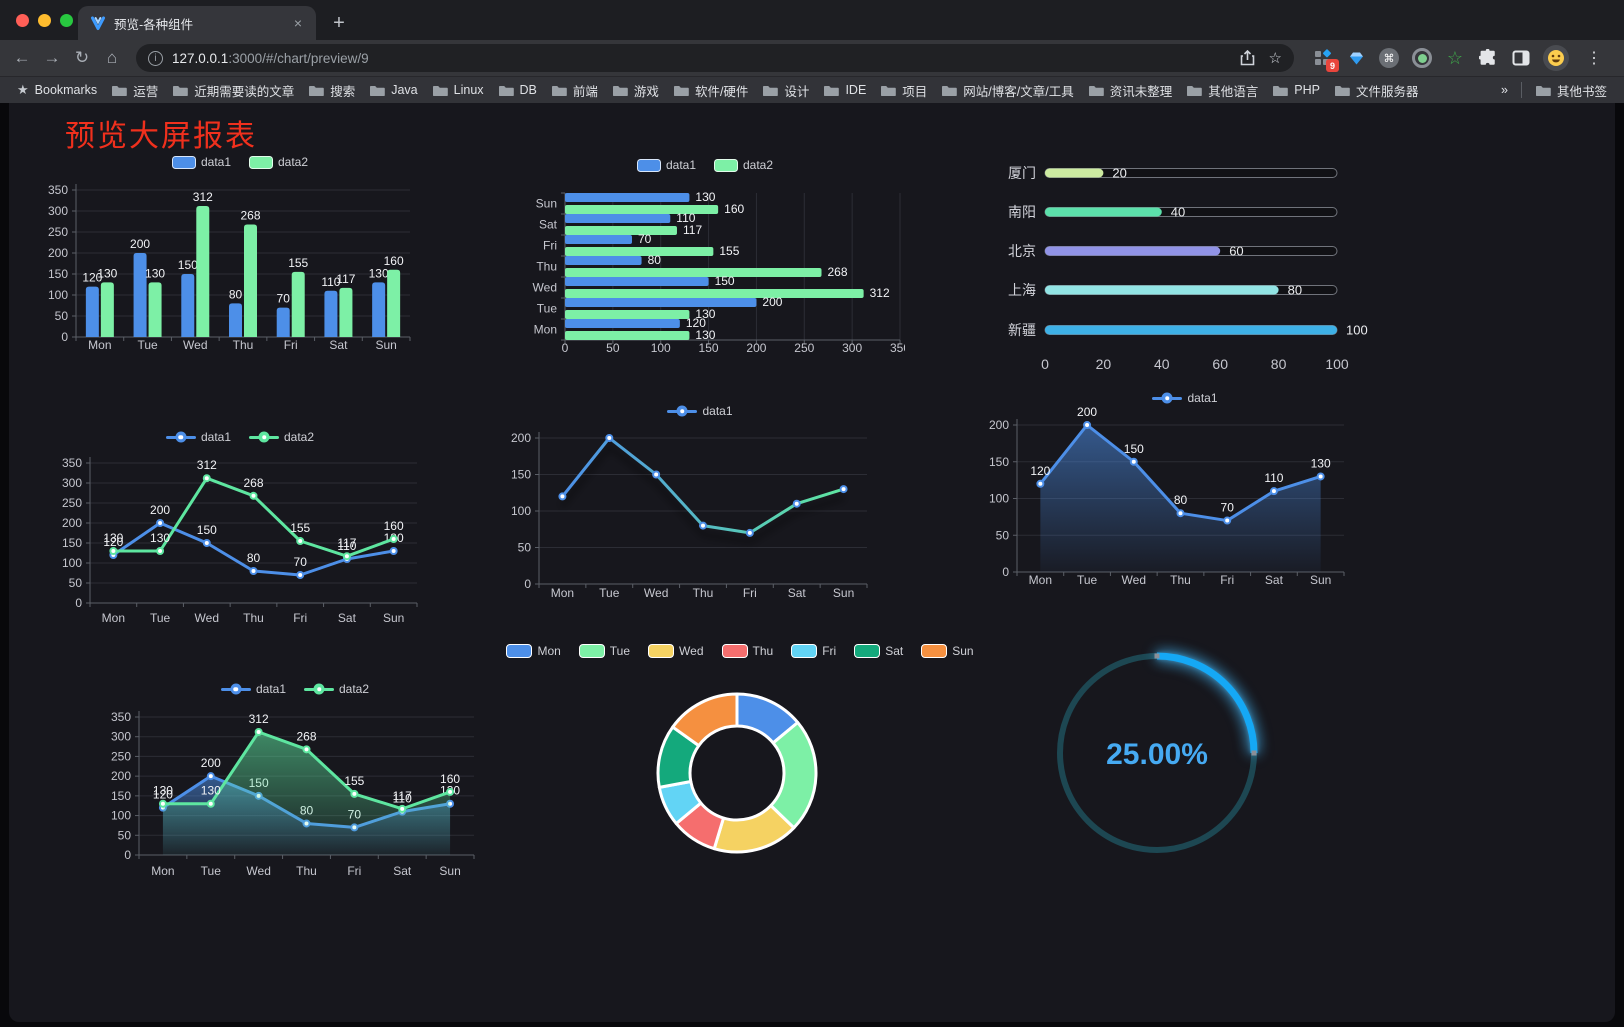 The height and width of the screenshot is (1027, 1624). Describe the element at coordinates (233, 90) in the screenshot. I see `bookmark-folder: 近期需要读的文章` at that location.